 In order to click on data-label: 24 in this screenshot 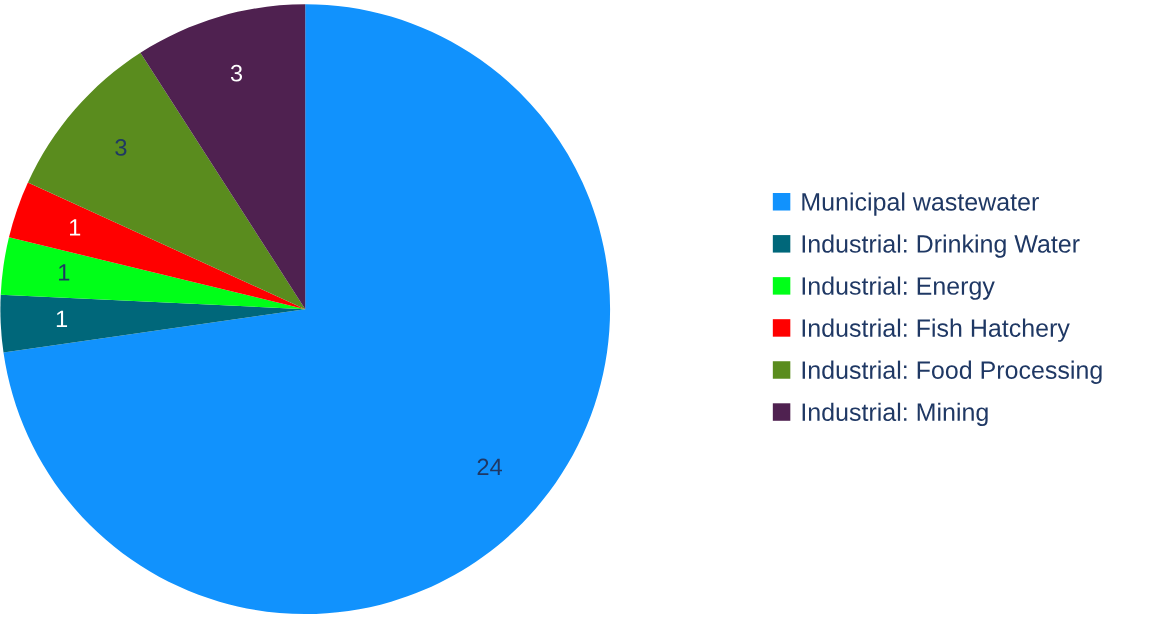, I will do `click(489, 467)`.